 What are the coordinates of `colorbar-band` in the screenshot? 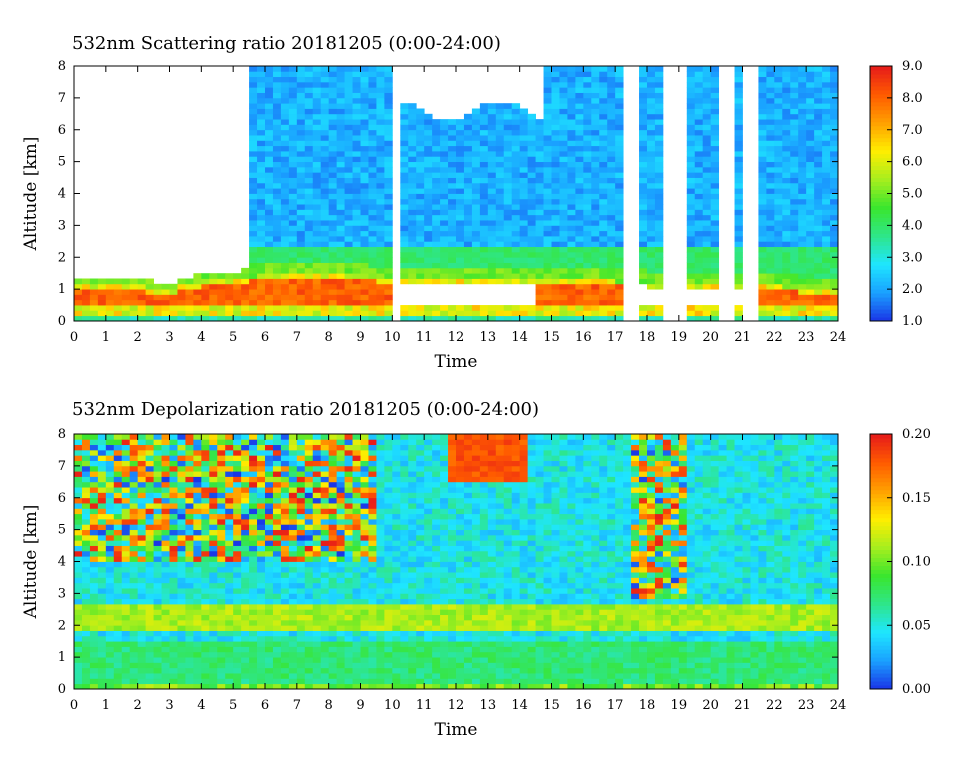 It's located at (881, 231).